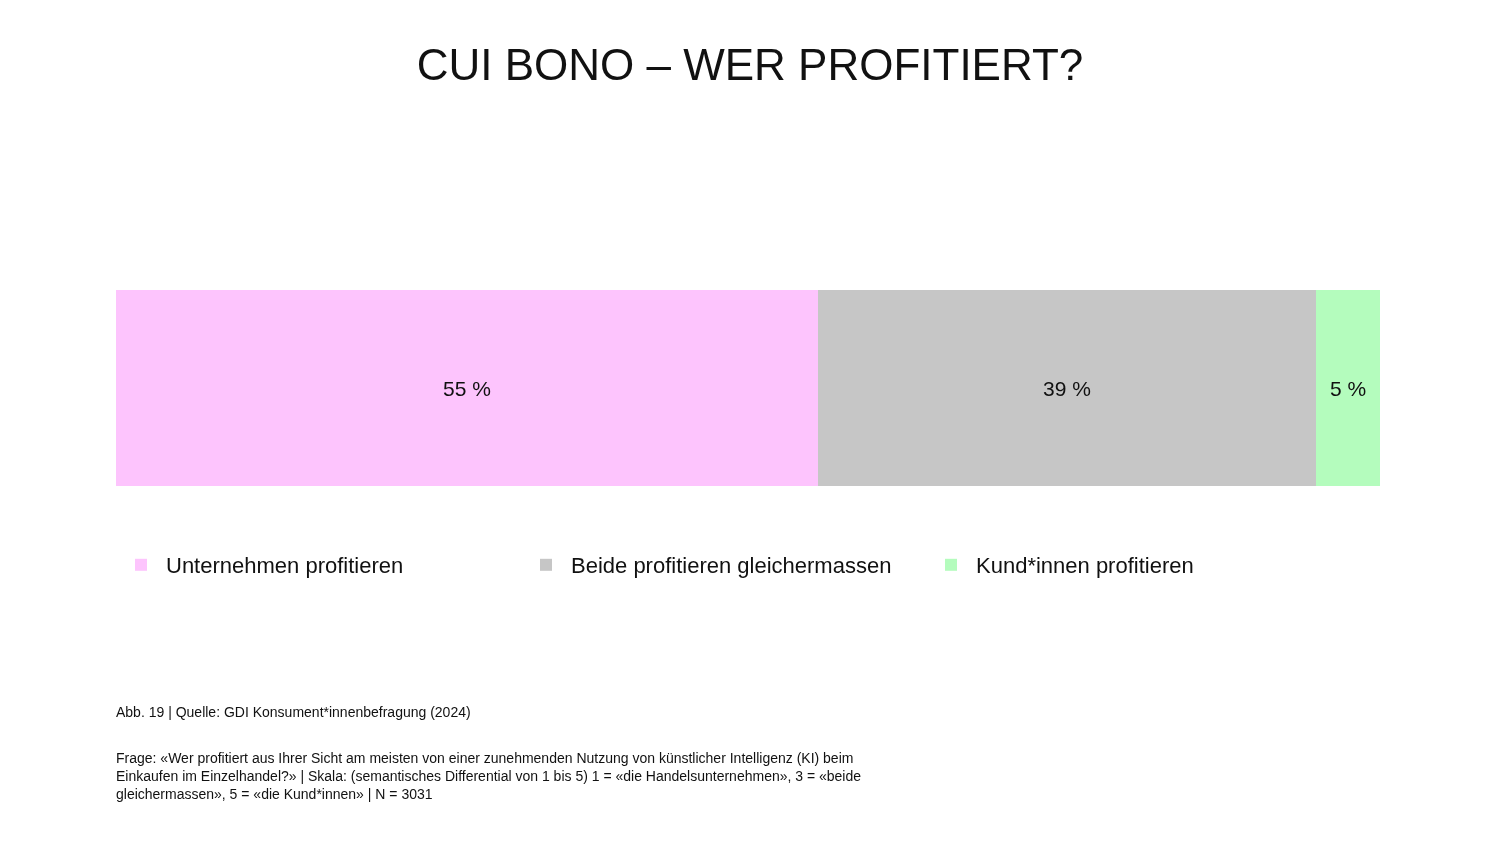 The width and height of the screenshot is (1500, 844). Describe the element at coordinates (1348, 388) in the screenshot. I see `data-label: 5 %` at that location.